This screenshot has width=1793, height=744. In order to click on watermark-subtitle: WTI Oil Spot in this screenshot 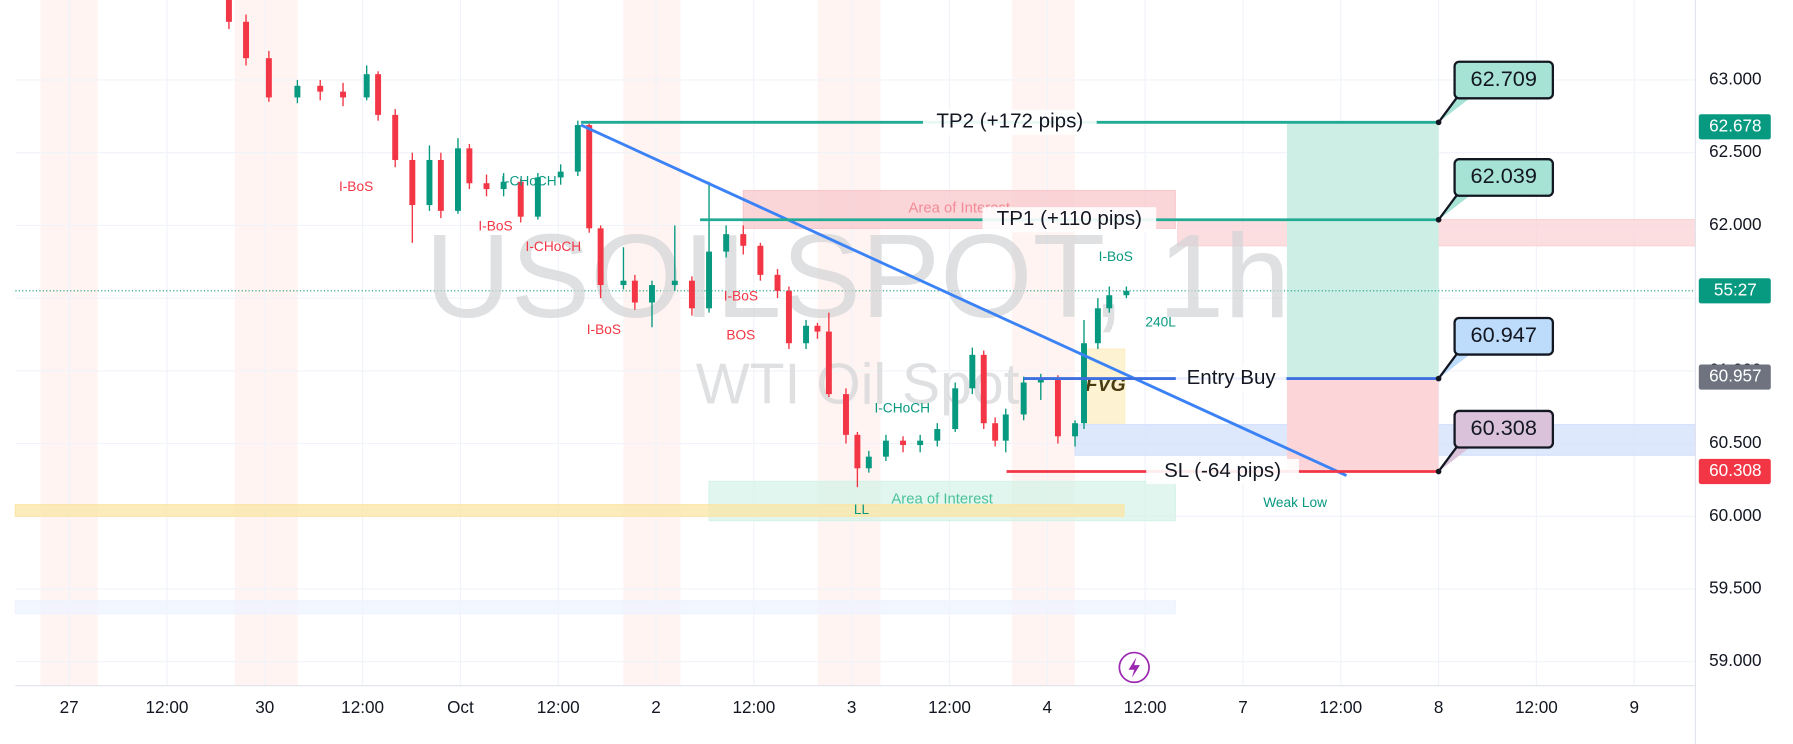, I will do `click(858, 385)`.